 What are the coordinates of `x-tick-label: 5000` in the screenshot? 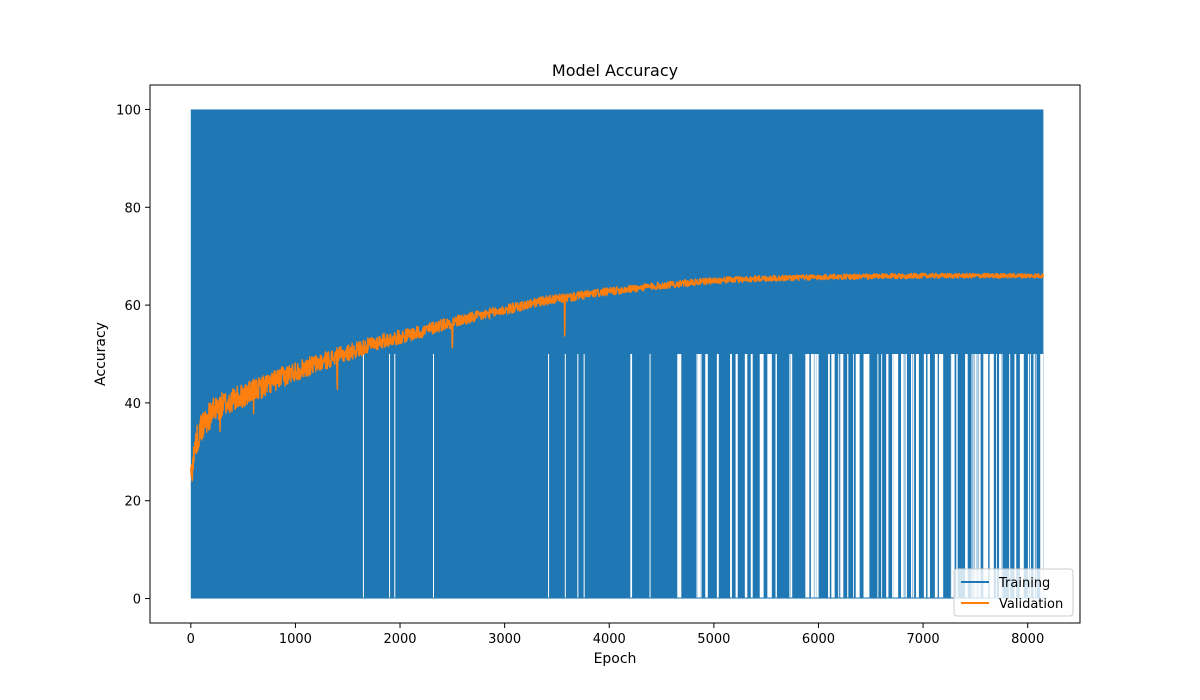 It's located at (713, 639).